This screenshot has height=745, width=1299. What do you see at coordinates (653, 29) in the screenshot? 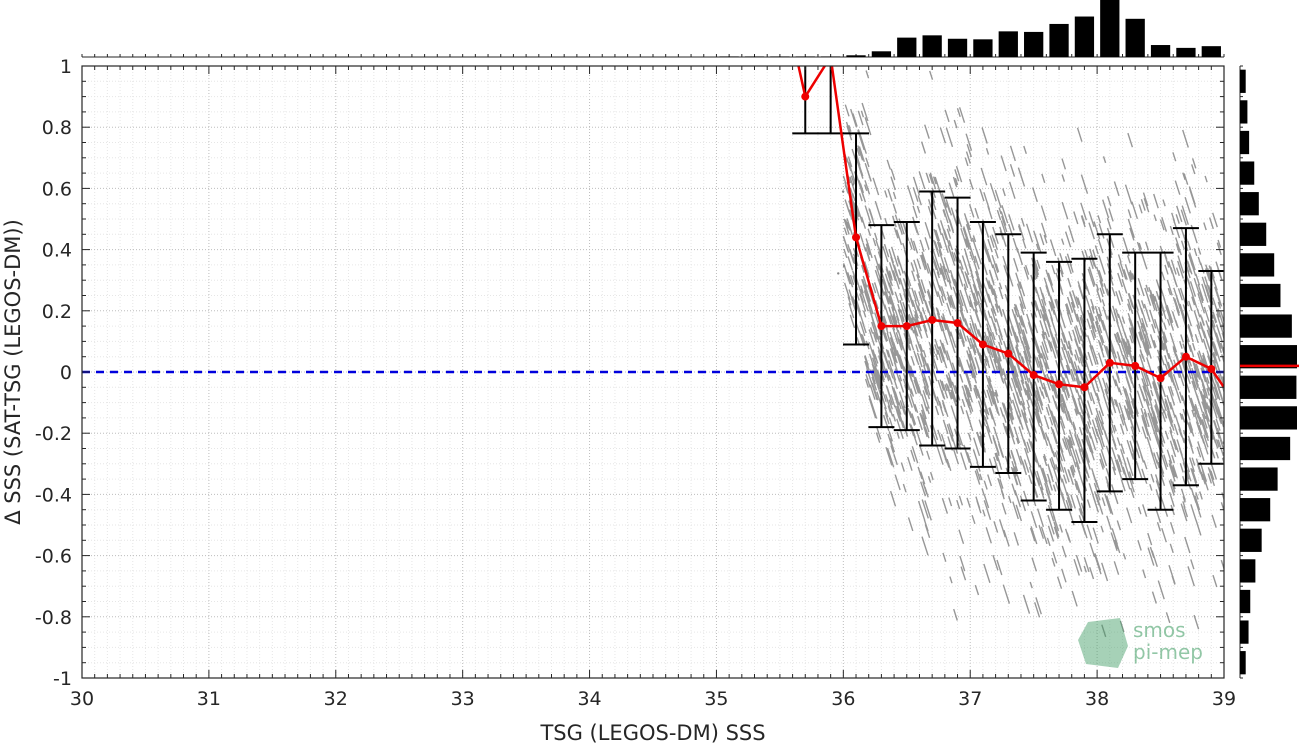
I see `top-histogram` at bounding box center [653, 29].